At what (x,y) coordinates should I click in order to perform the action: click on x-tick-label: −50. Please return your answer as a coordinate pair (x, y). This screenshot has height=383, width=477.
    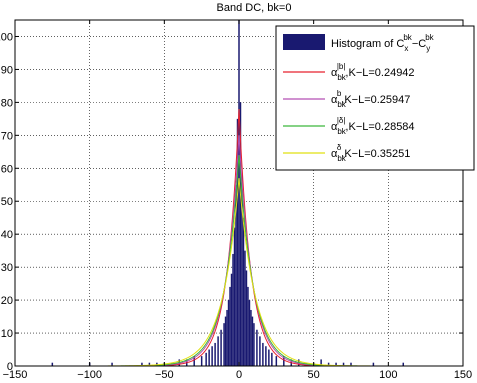
    Looking at the image, I should click on (164, 375).